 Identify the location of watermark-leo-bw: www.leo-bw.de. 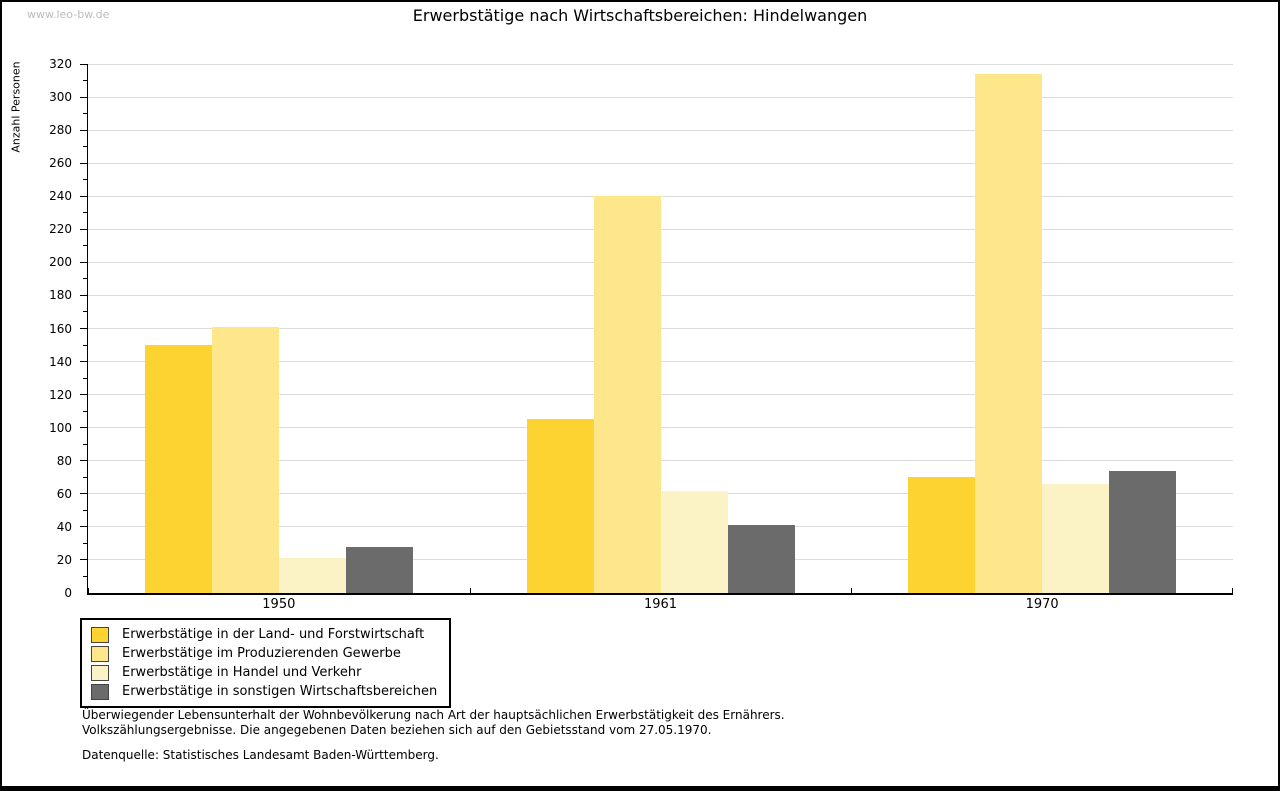
(68, 14).